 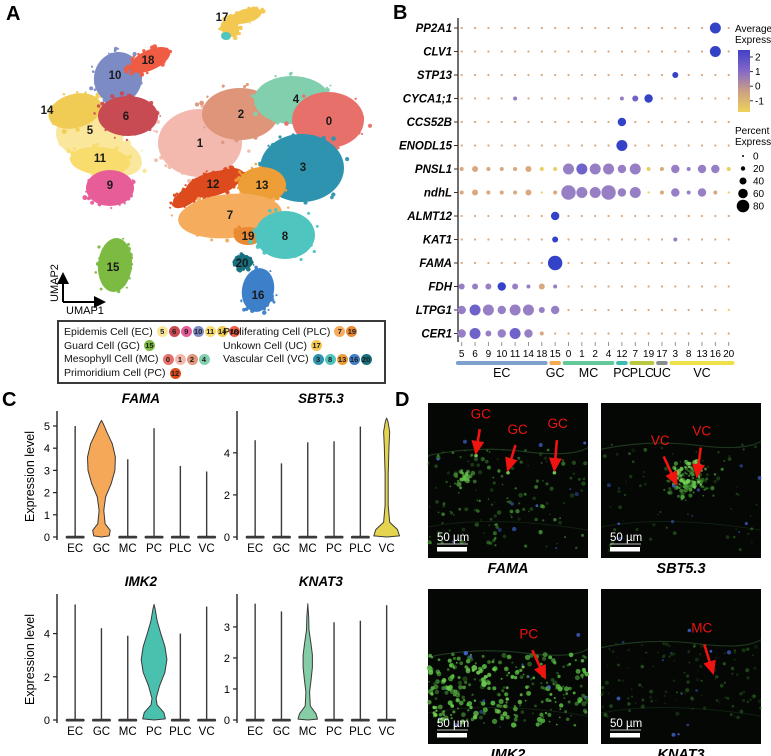 I want to click on dotplot-x-tick-14: 14, so click(x=529, y=354).